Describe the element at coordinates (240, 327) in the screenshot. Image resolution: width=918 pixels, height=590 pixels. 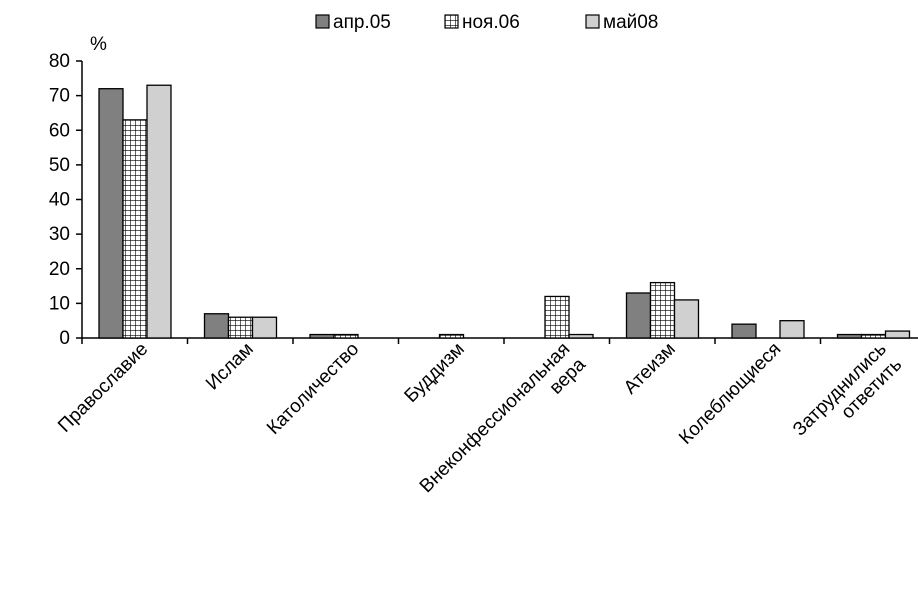
I see `bar-ноя.06-1` at that location.